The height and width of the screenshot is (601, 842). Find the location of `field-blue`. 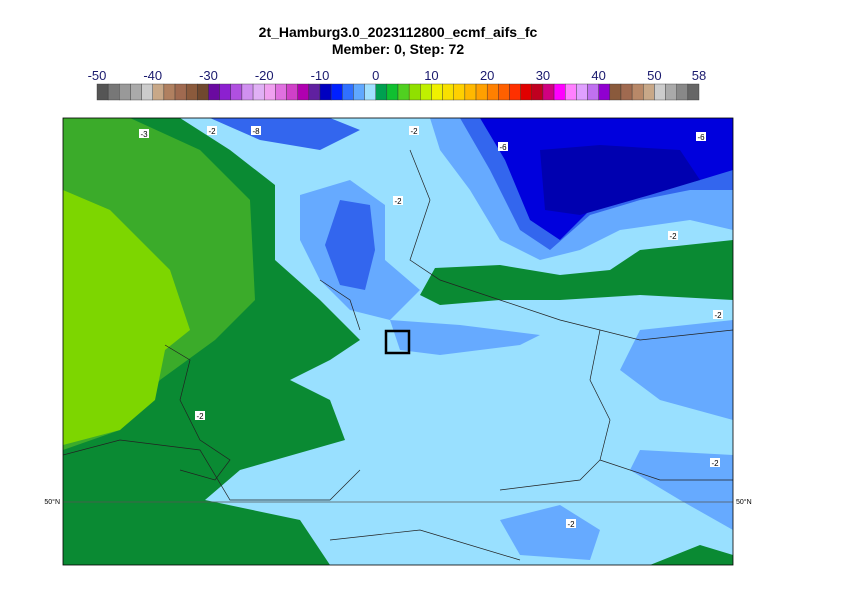

field-blue is located at coordinates (350, 245).